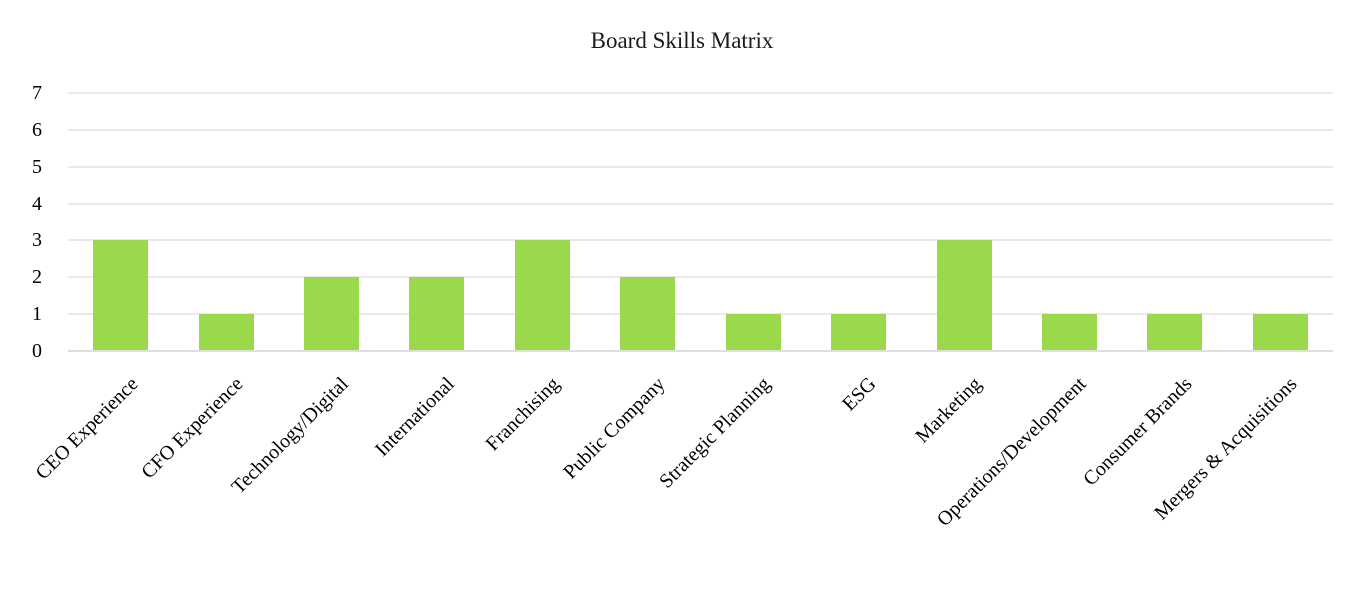 This screenshot has height=600, width=1364. I want to click on x-category-label: ESG, so click(859, 394).